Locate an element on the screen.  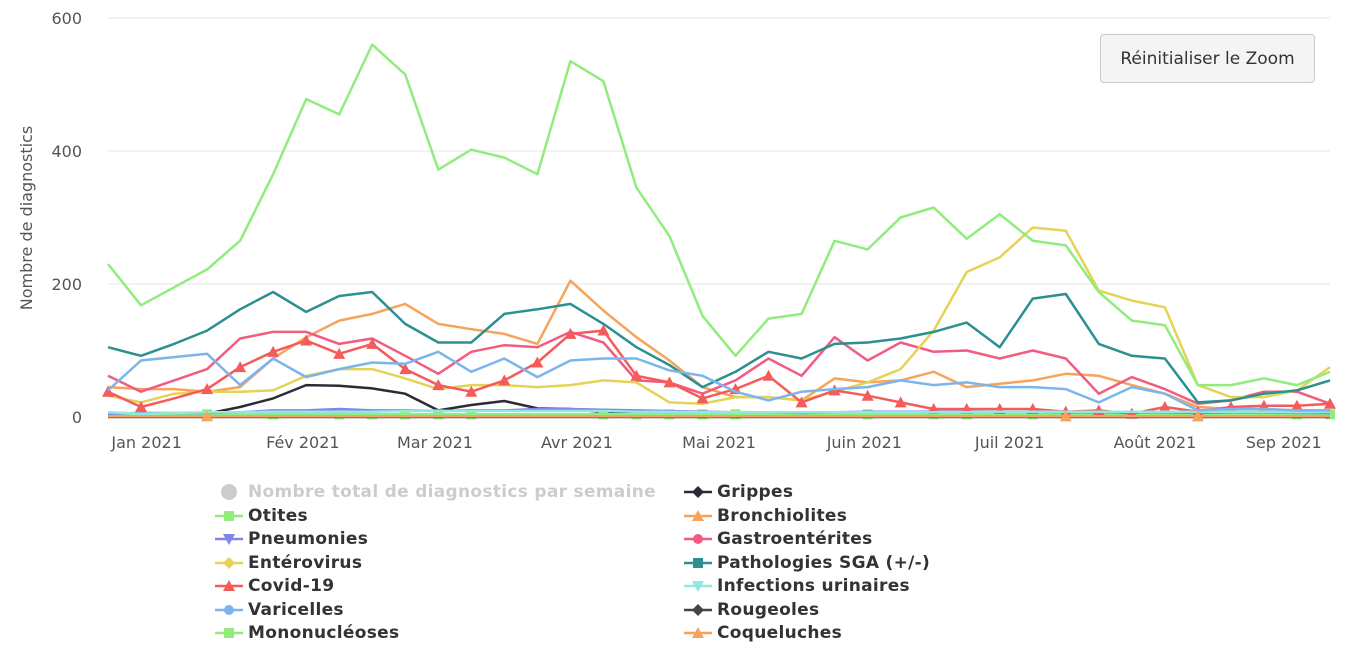
x-tick-label: Juil 2021 is located at coordinates (1009, 442).